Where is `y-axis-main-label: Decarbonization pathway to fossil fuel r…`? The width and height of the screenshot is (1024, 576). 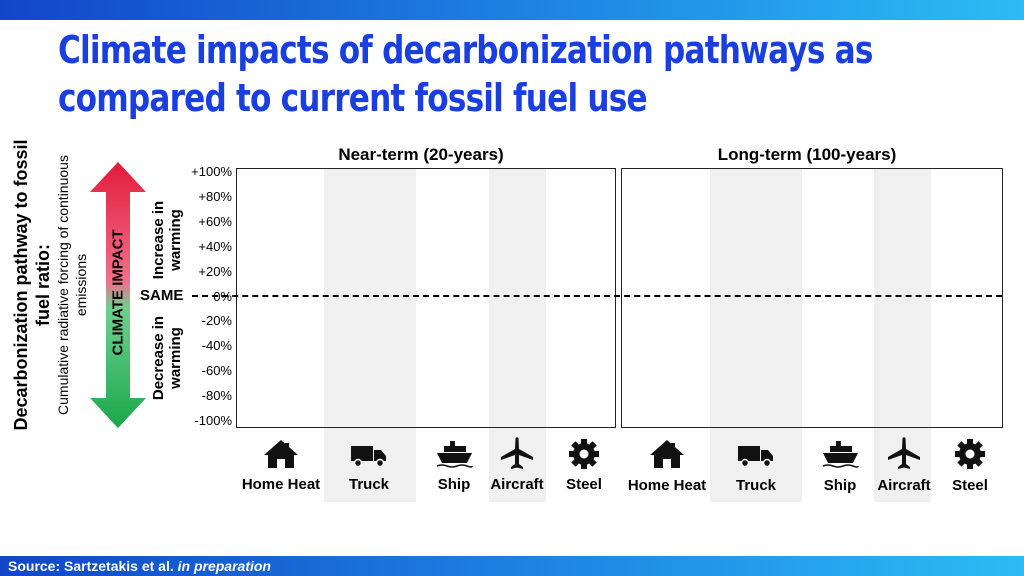 y-axis-main-label: Decarbonization pathway to fossil fuel r… is located at coordinates (32, 285).